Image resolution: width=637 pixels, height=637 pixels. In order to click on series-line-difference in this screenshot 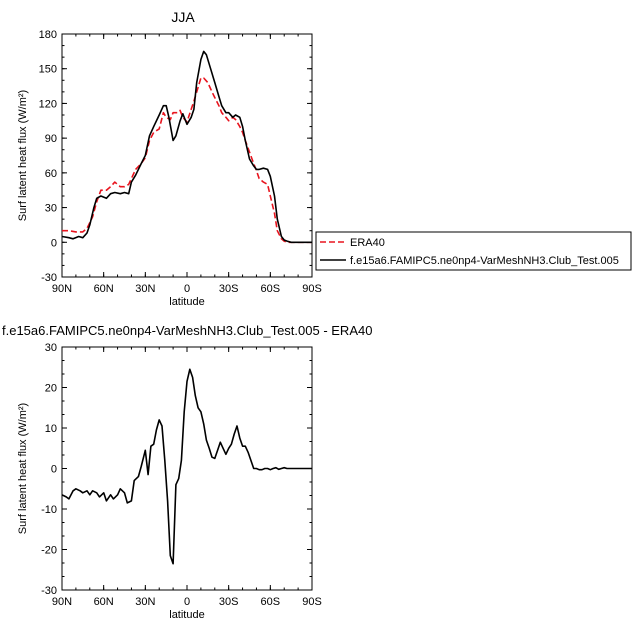, I will do `click(187, 466)`.